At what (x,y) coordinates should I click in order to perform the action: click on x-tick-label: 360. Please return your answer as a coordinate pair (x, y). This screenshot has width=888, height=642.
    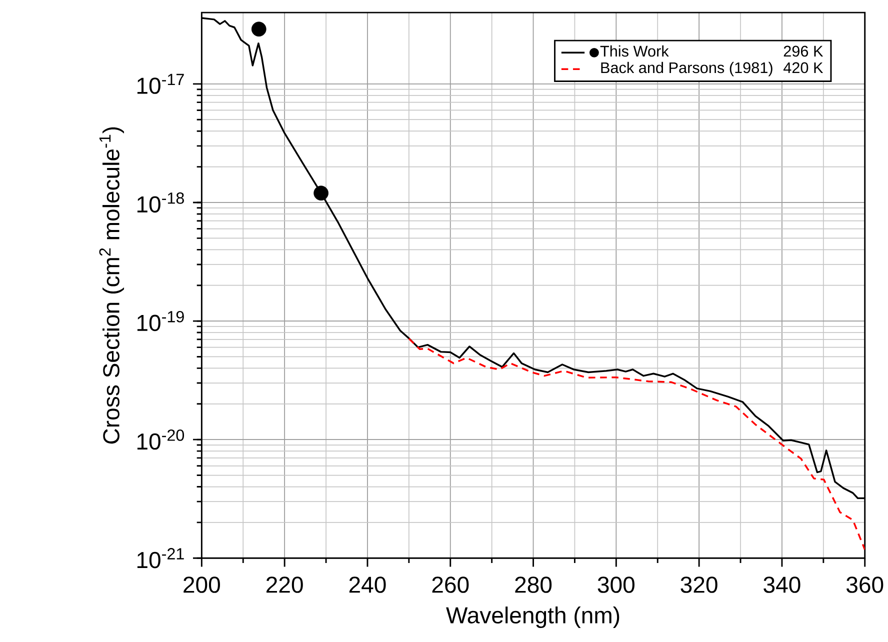
    Looking at the image, I should click on (865, 584).